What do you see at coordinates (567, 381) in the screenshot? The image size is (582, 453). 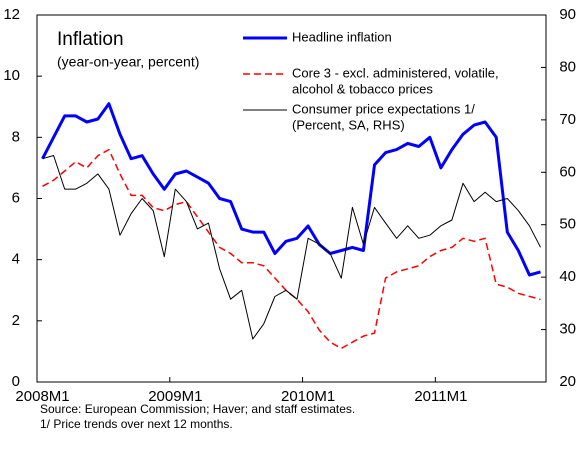 I see `y2-tick-label: 20` at bounding box center [567, 381].